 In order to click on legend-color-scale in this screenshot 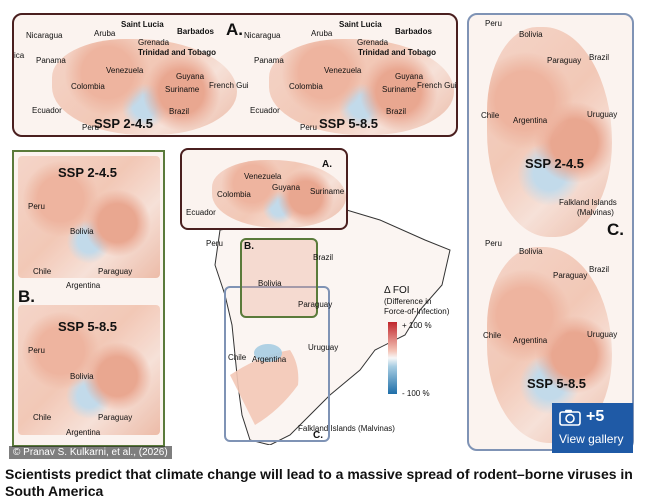, I will do `click(392, 358)`.